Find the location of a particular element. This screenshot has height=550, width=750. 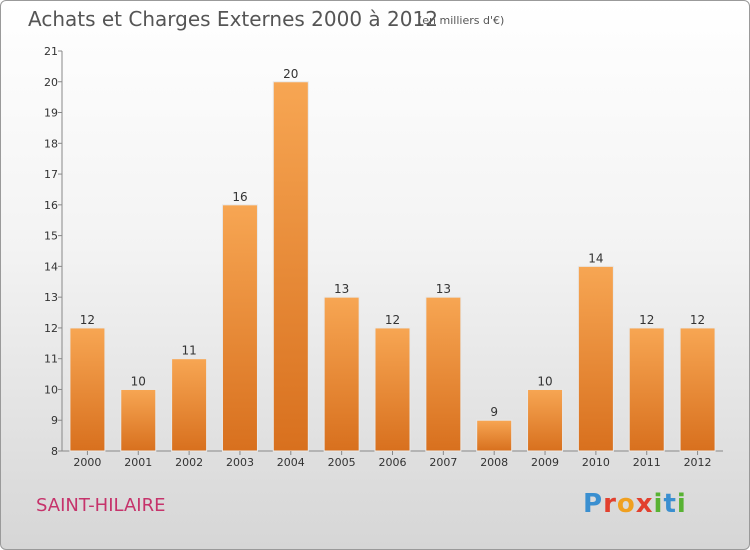

logo-letter: o is located at coordinates (626, 504).